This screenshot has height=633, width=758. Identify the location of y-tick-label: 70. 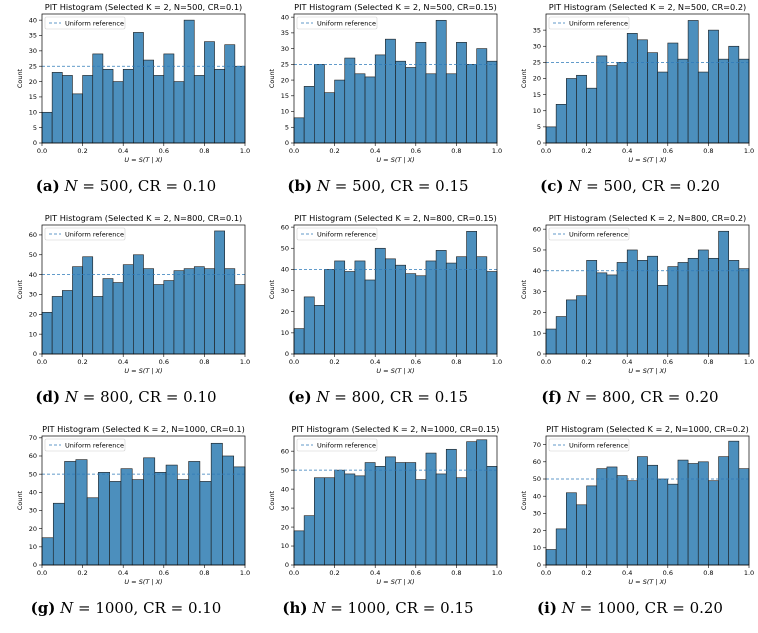
(33, 438).